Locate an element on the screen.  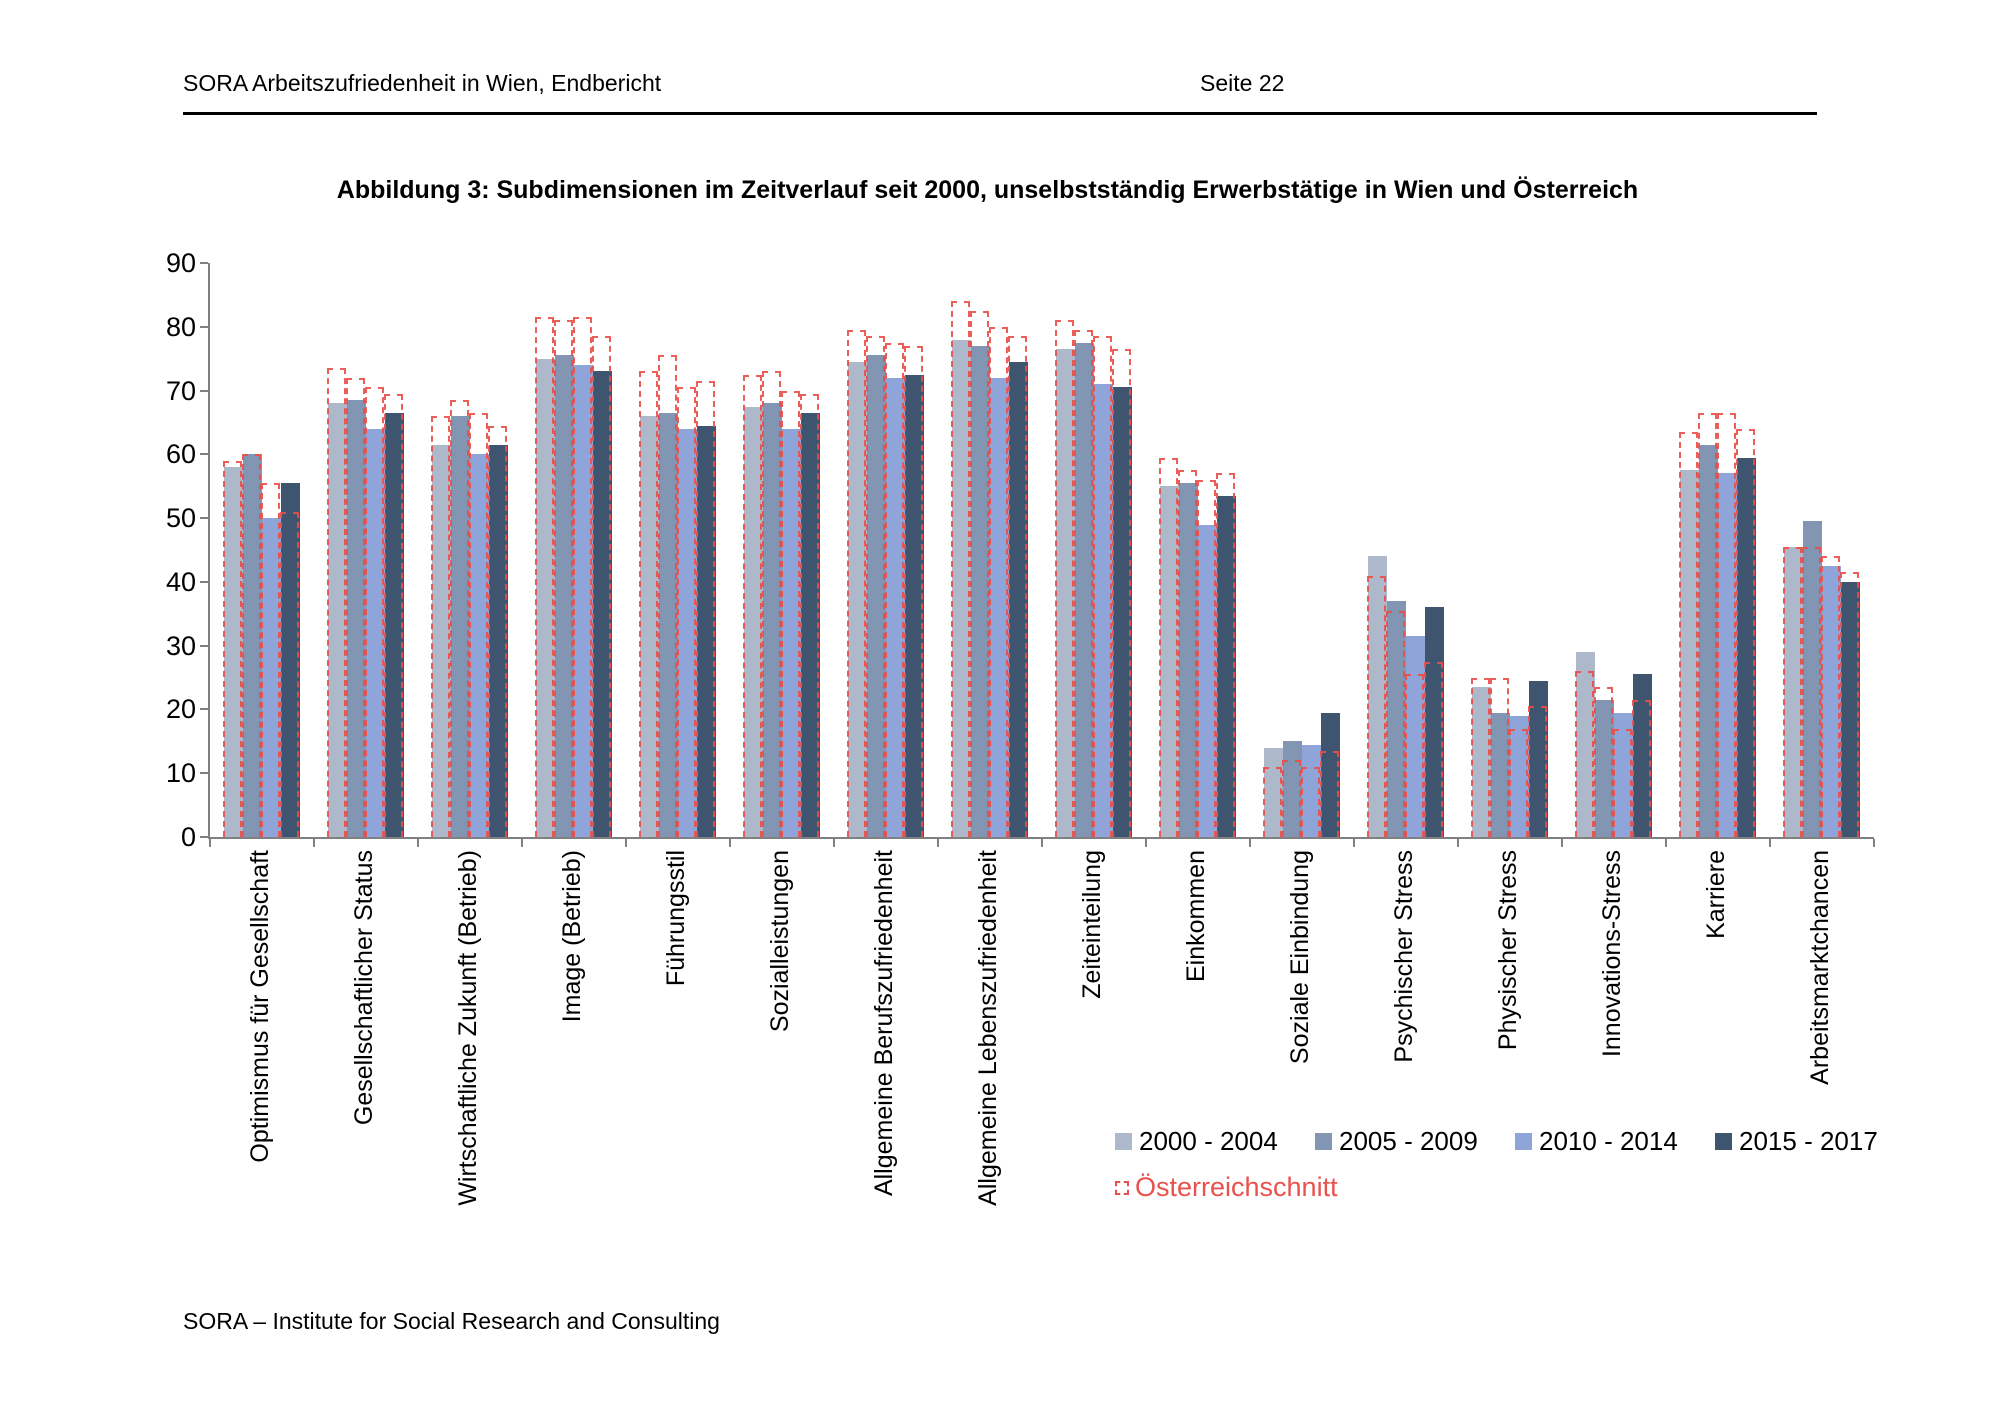
legend-item: 2000 - 2004 is located at coordinates (1215, 1141).